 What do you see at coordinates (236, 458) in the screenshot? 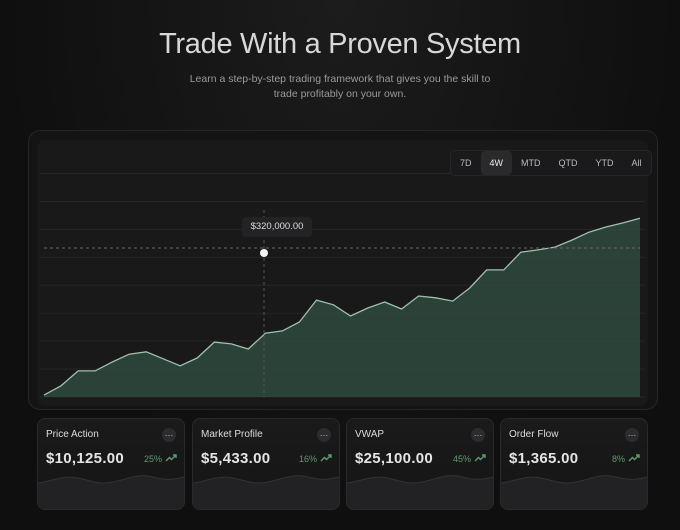
I see `card-value: $5,433.00` at bounding box center [236, 458].